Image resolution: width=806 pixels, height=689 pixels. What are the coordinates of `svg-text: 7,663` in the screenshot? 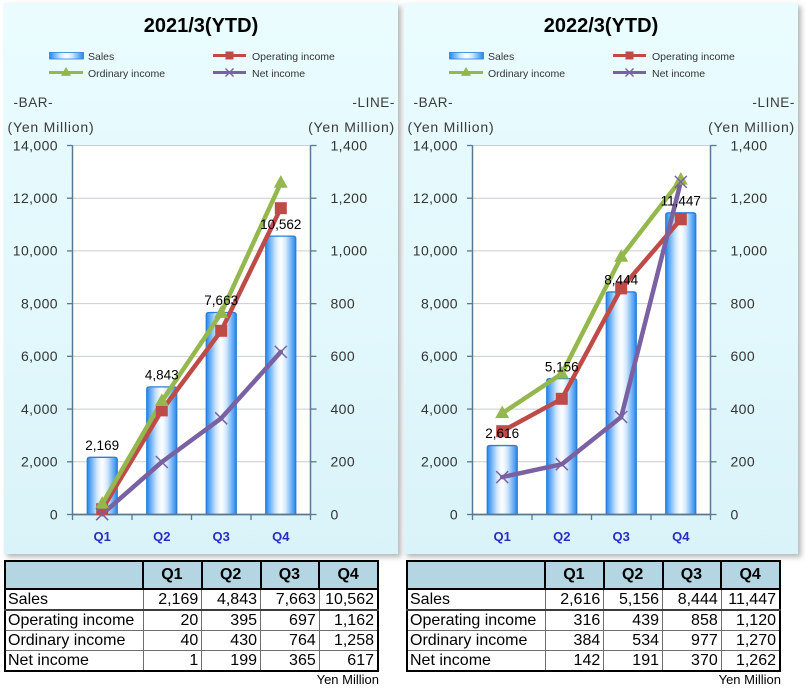 It's located at (221, 300).